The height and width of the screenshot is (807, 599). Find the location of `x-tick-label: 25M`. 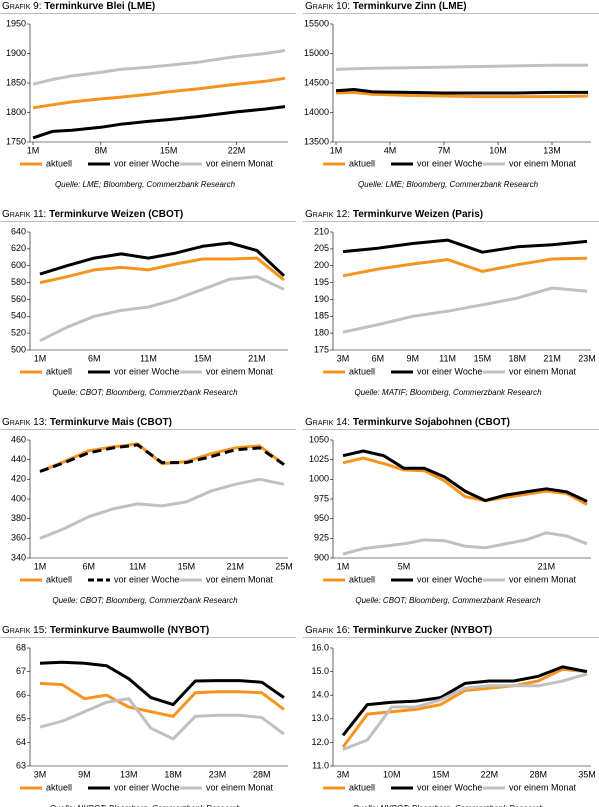

x-tick-label: 25M is located at coordinates (284, 566).